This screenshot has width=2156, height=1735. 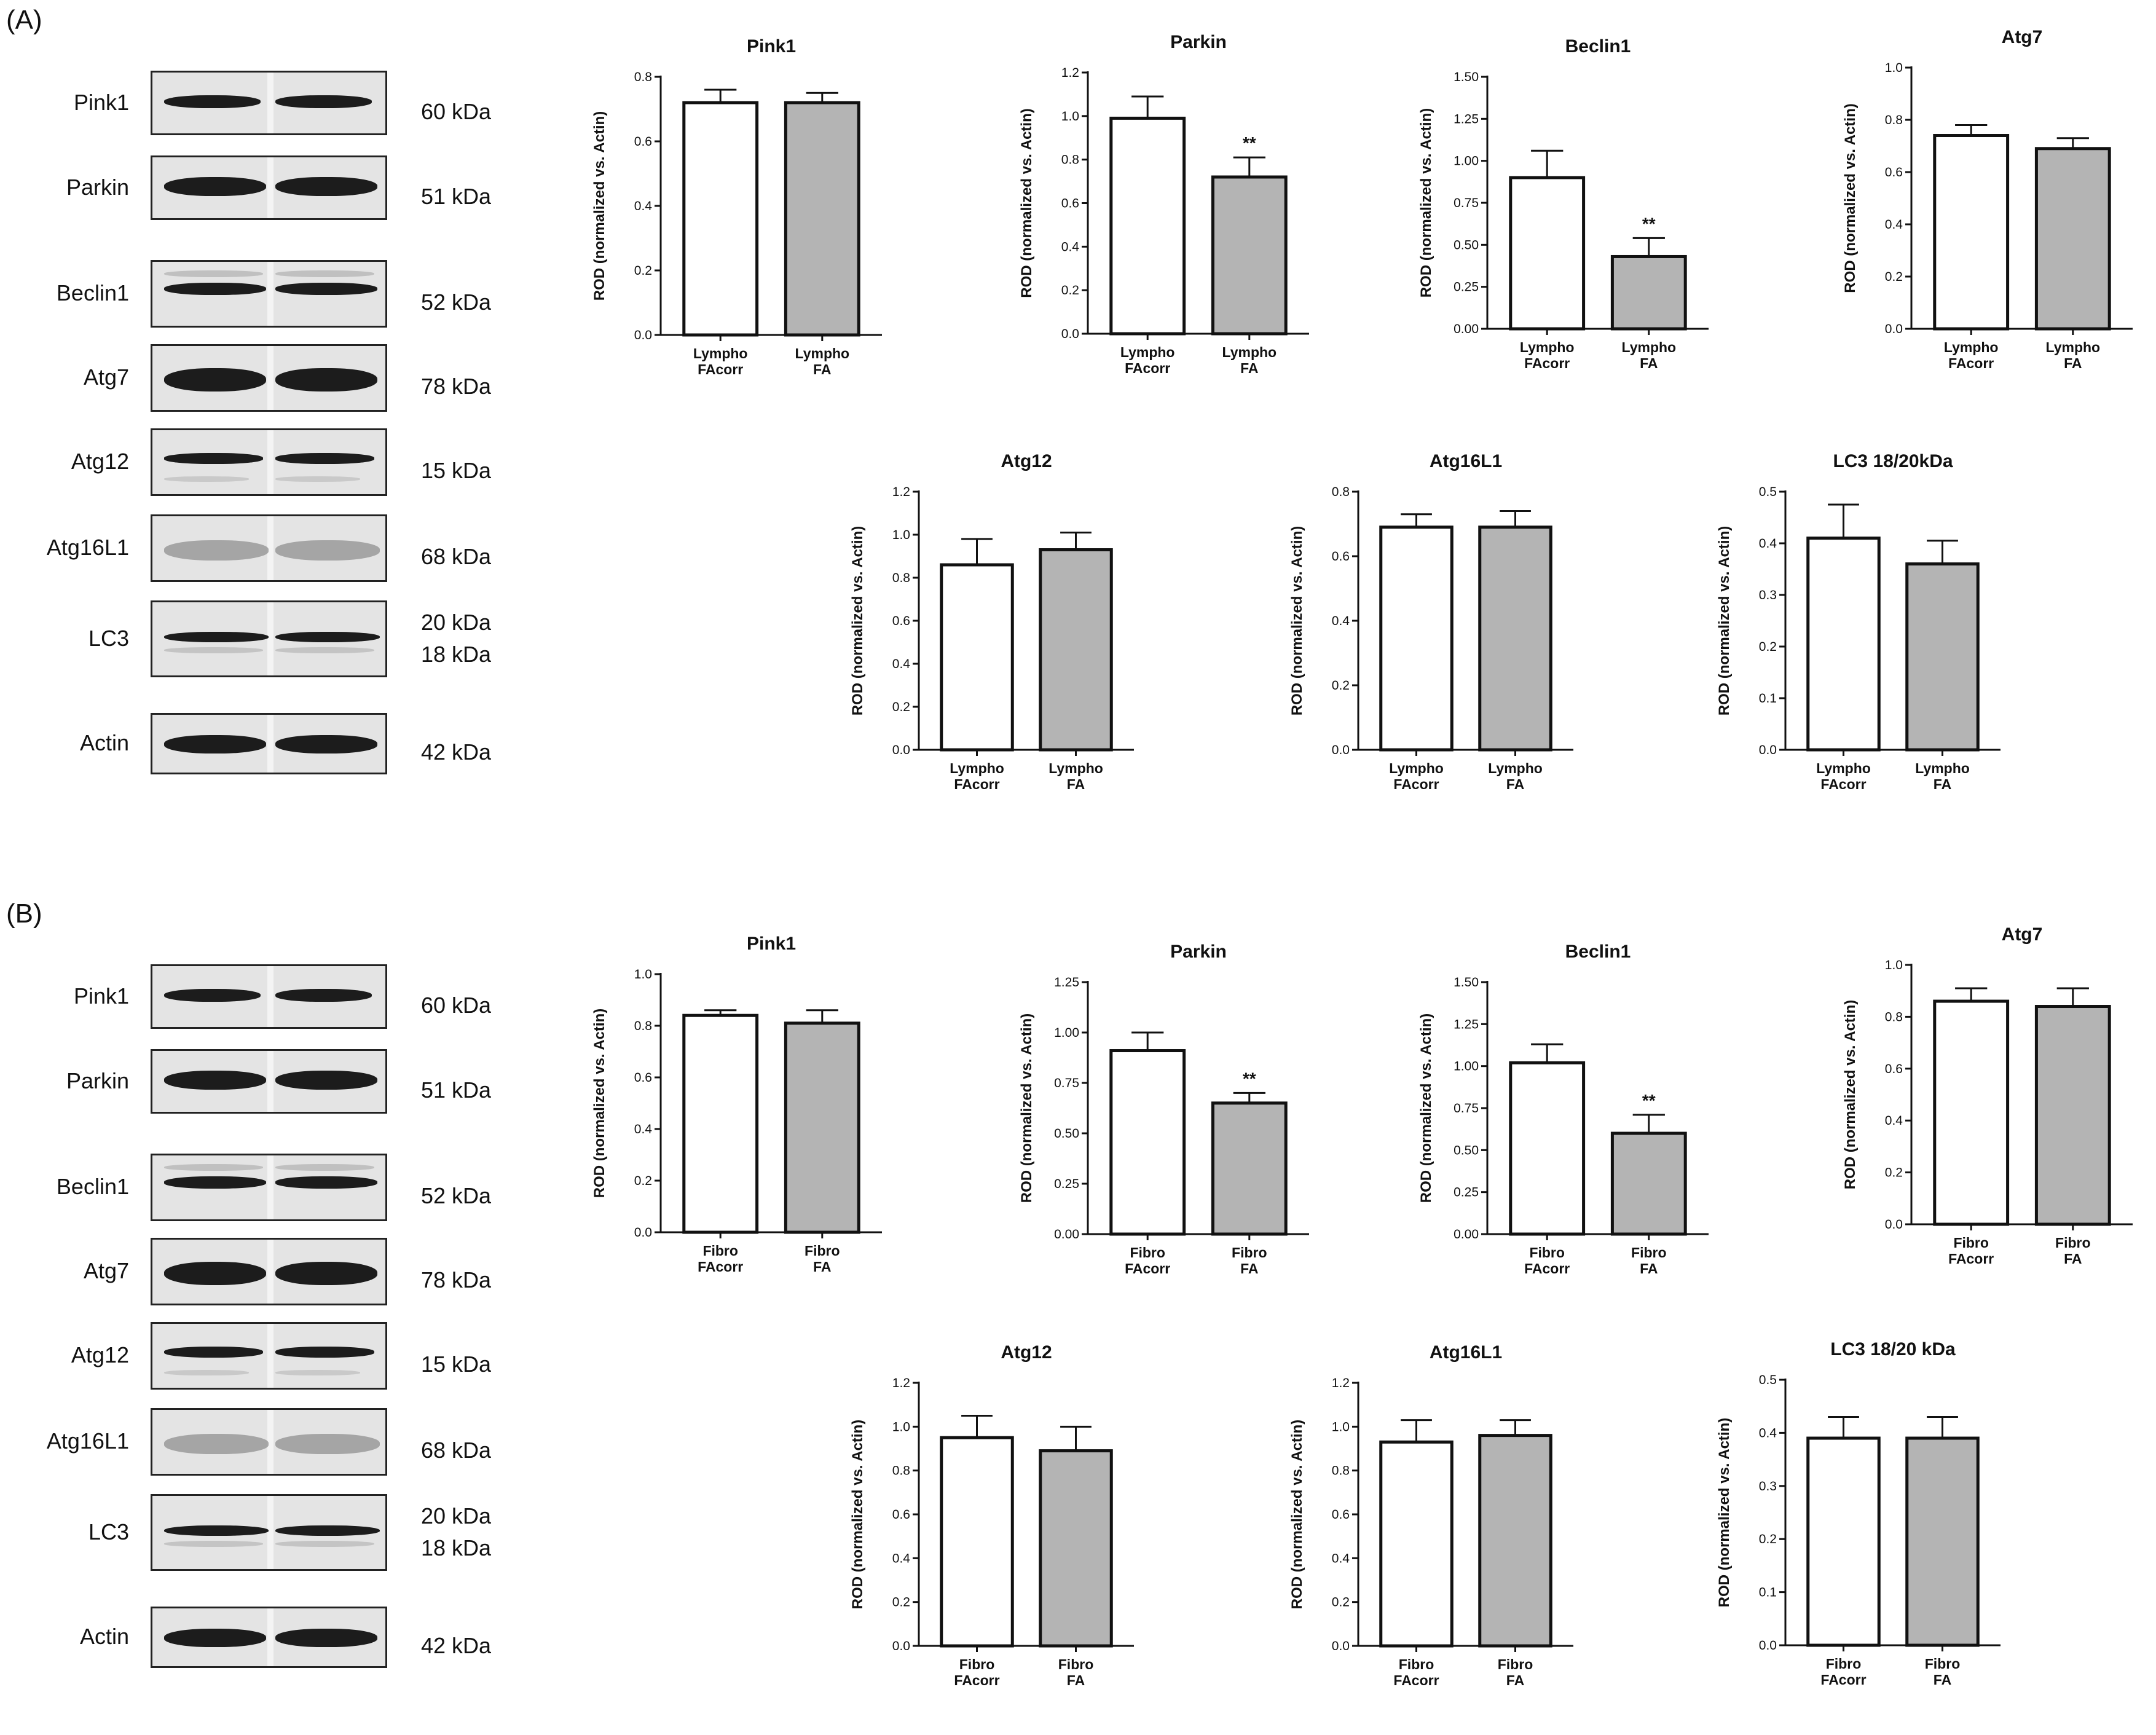 I want to click on molecular-weight-label: 60 kDa, so click(x=457, y=1005).